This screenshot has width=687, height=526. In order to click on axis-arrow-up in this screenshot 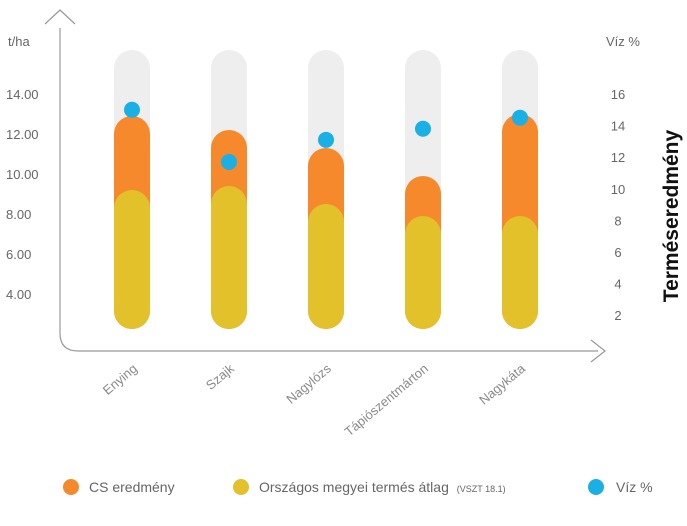, I will do `click(60, 17)`.